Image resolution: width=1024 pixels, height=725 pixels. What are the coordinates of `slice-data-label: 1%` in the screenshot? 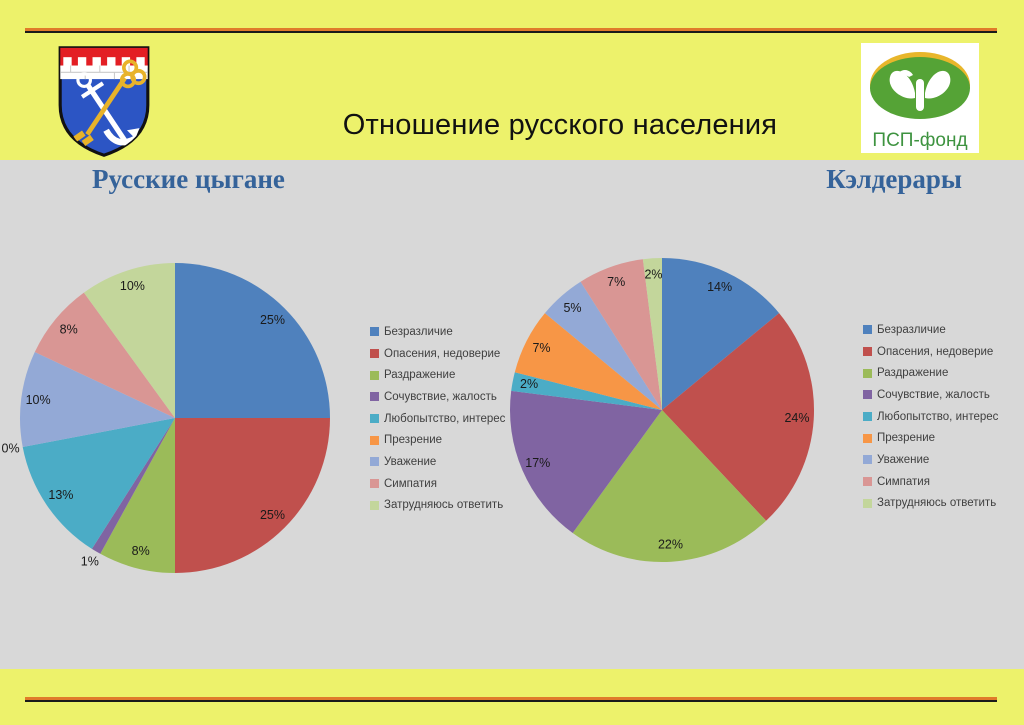 It's located at (90, 561).